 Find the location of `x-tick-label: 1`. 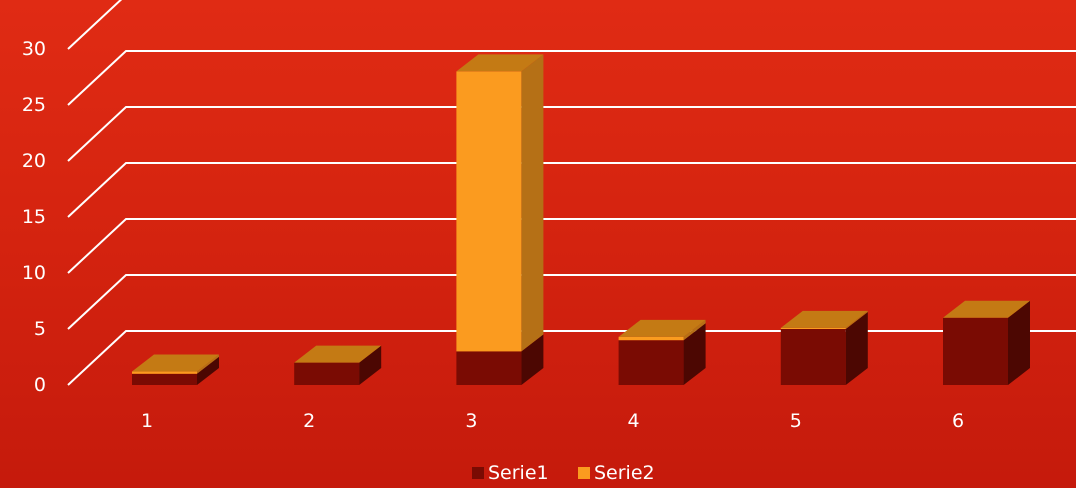

x-tick-label: 1 is located at coordinates (147, 421).